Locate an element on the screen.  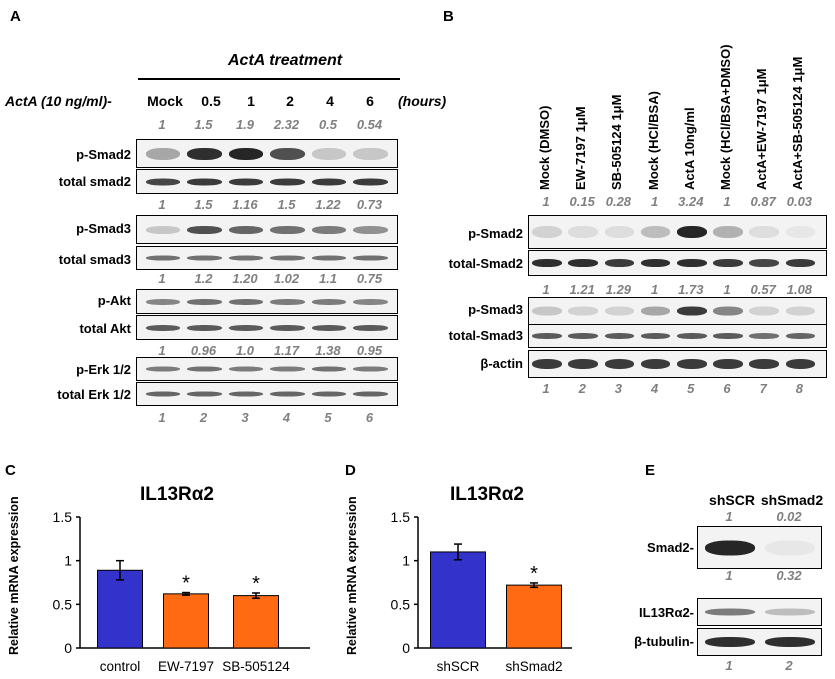
blot-p-akt is located at coordinates (267, 301).